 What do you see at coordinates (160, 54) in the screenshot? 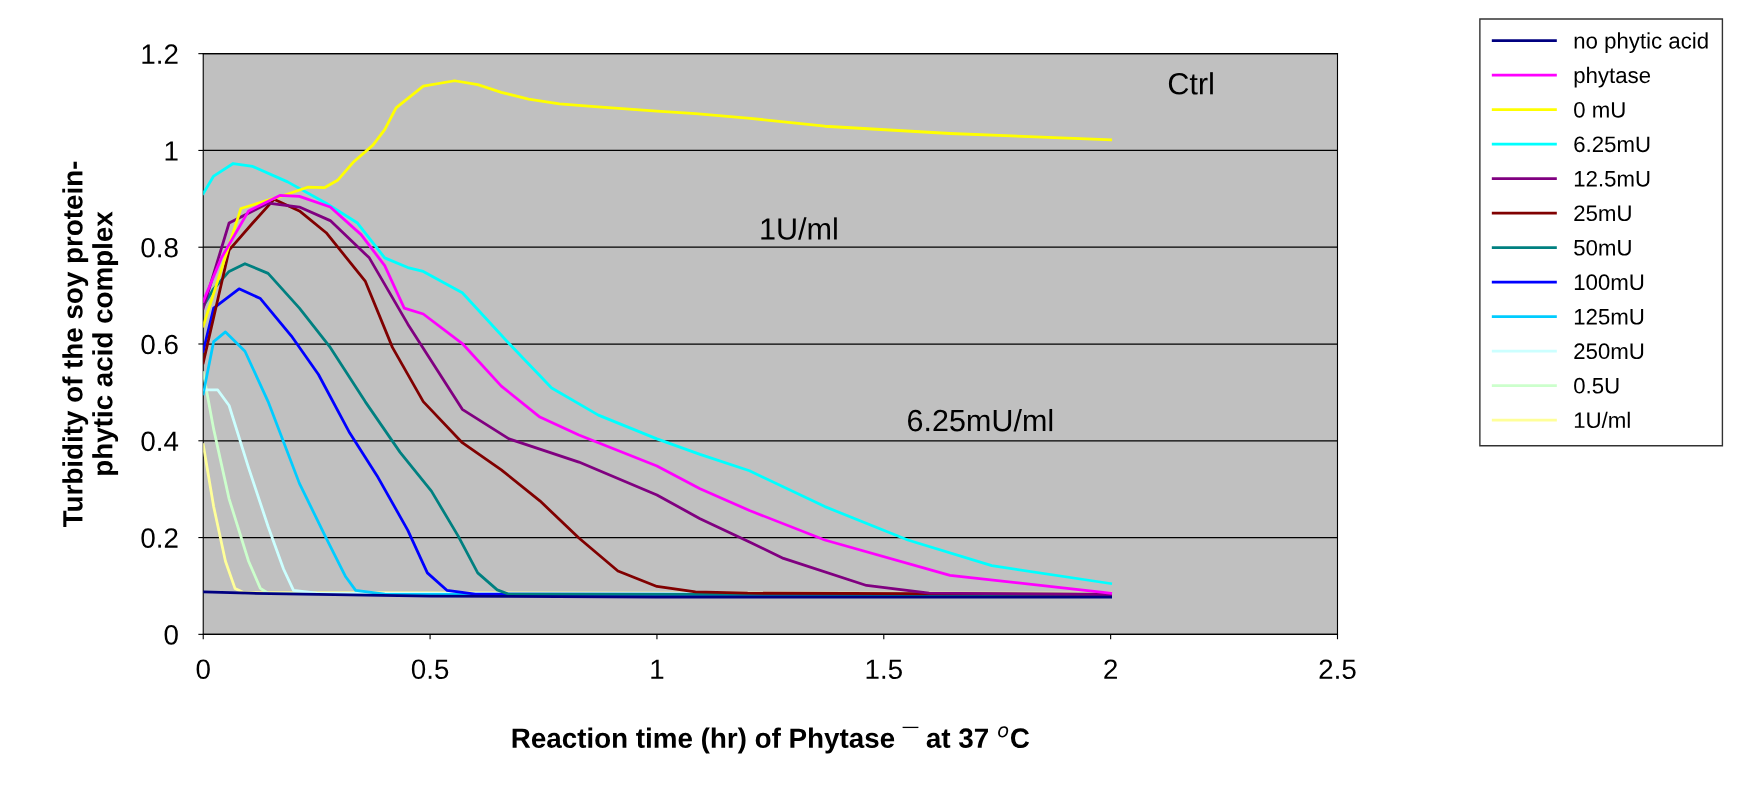
I see `y-tick-label: 1.2` at bounding box center [160, 54].